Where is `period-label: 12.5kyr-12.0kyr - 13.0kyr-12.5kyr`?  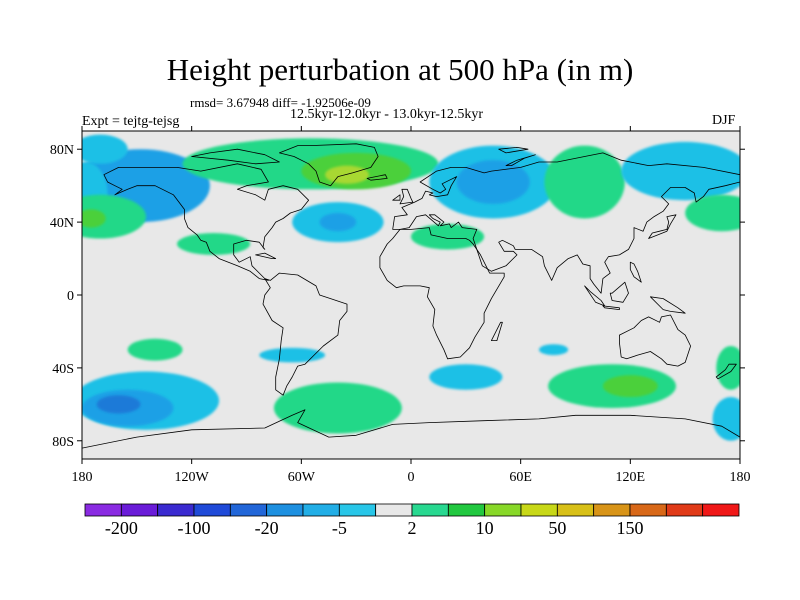
period-label: 12.5kyr-12.0kyr - 13.0kyr-12.5kyr is located at coordinates (387, 114).